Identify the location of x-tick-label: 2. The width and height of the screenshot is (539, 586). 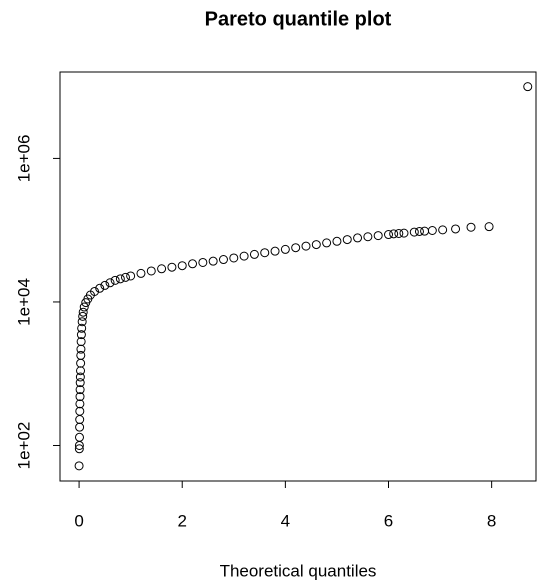
(181, 520).